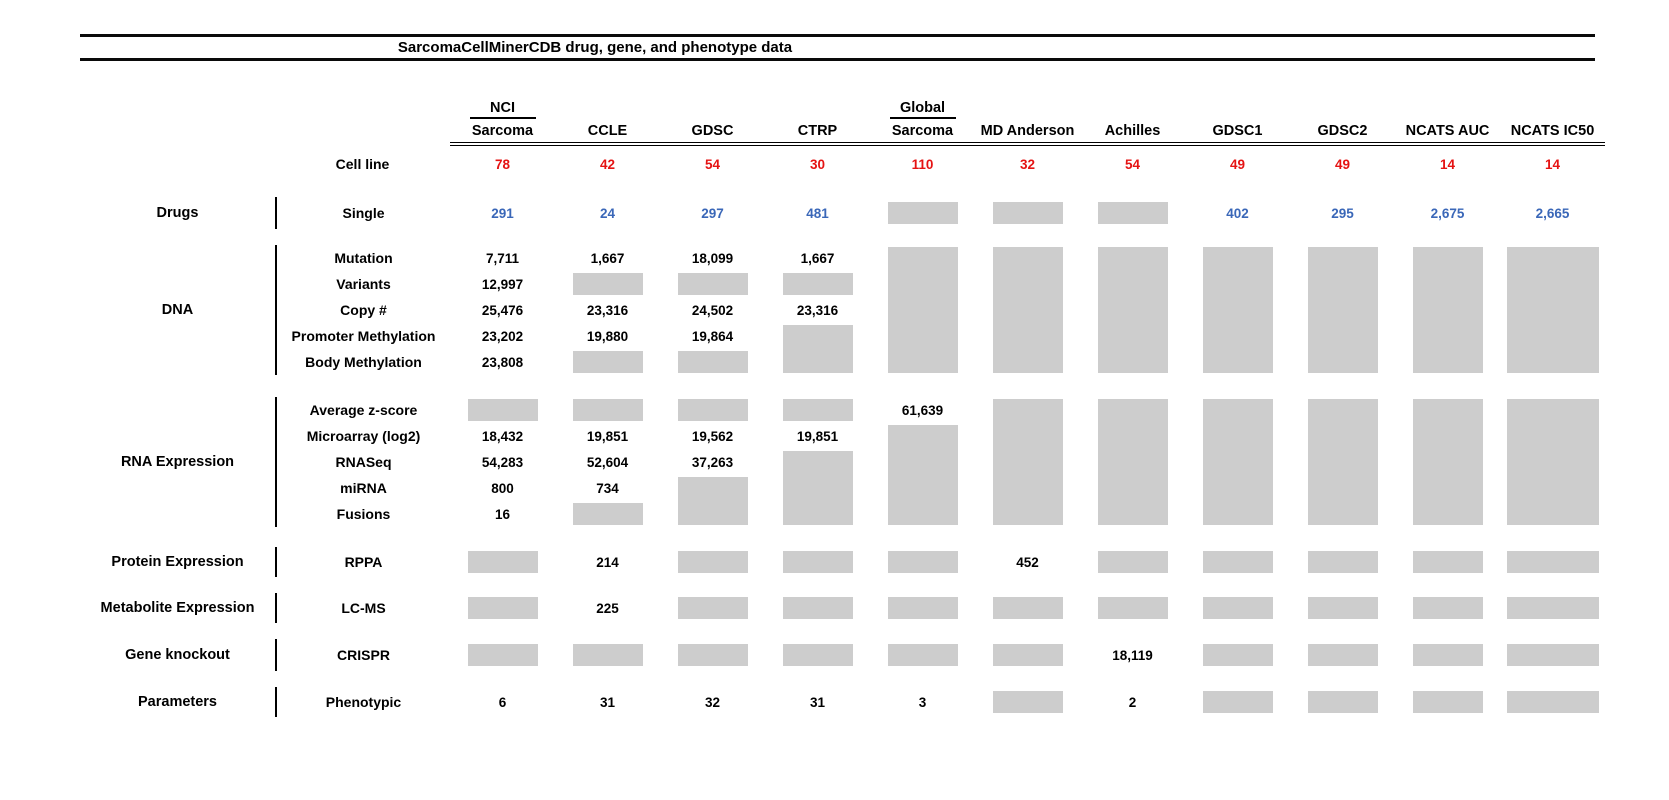 This screenshot has width=1669, height=800. I want to click on column-header-ncats-auc: NCATS AUC, so click(1447, 121).